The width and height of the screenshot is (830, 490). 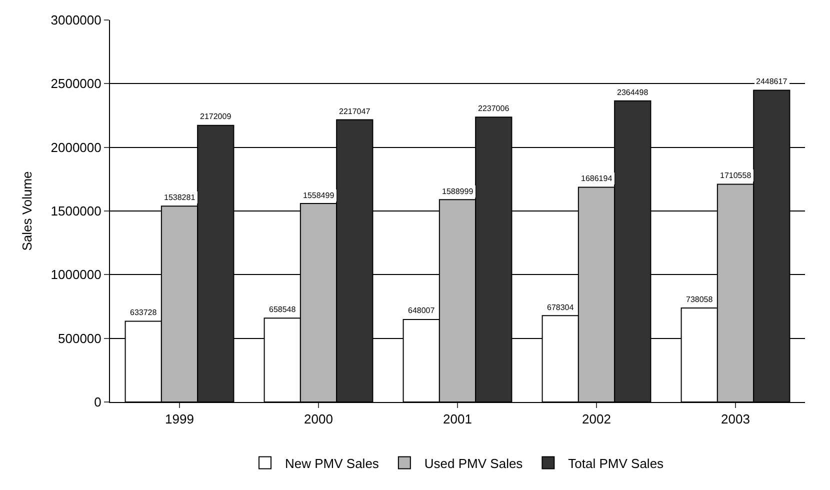 I want to click on data-label: 658548, so click(x=282, y=309).